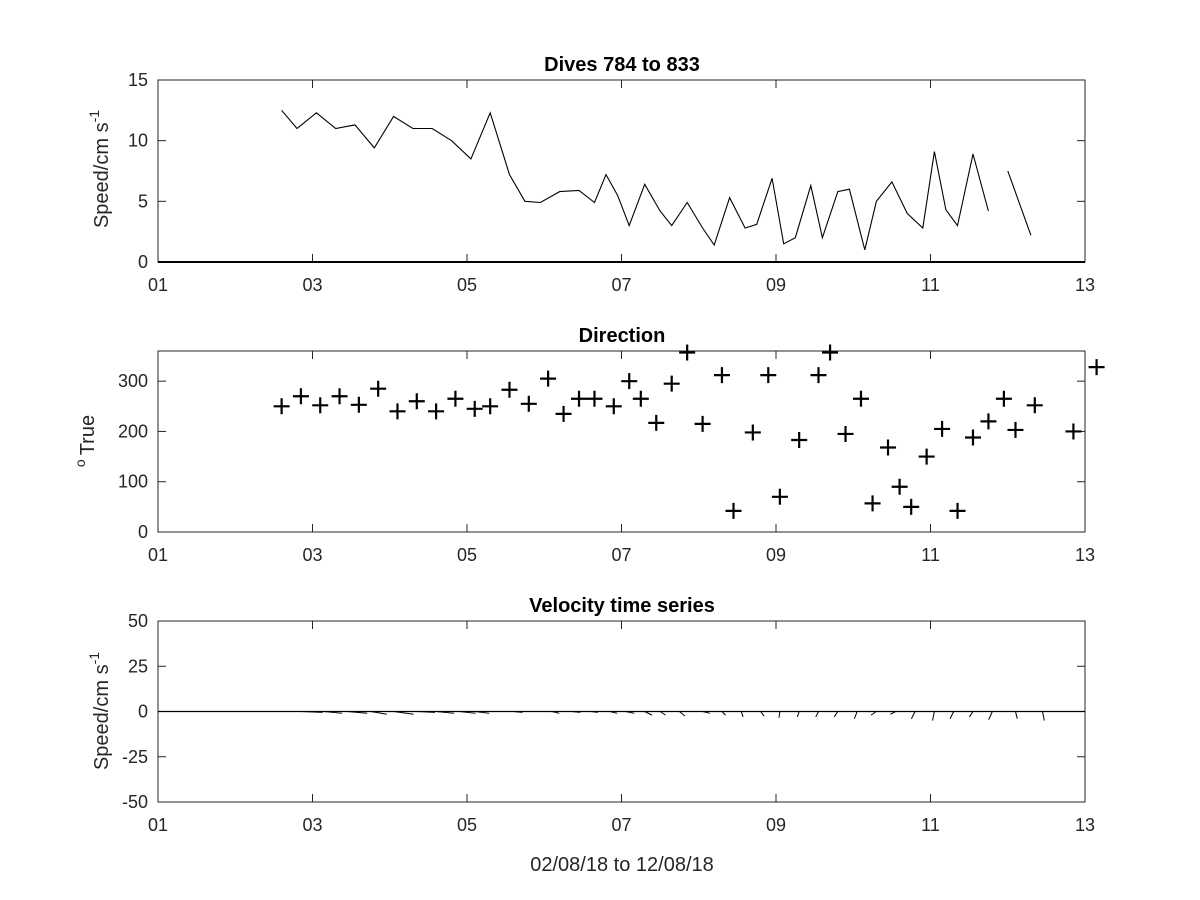 Image resolution: width=1200 pixels, height=900 pixels. What do you see at coordinates (138, 141) in the screenshot?
I see `y-tick-label: 10` at bounding box center [138, 141].